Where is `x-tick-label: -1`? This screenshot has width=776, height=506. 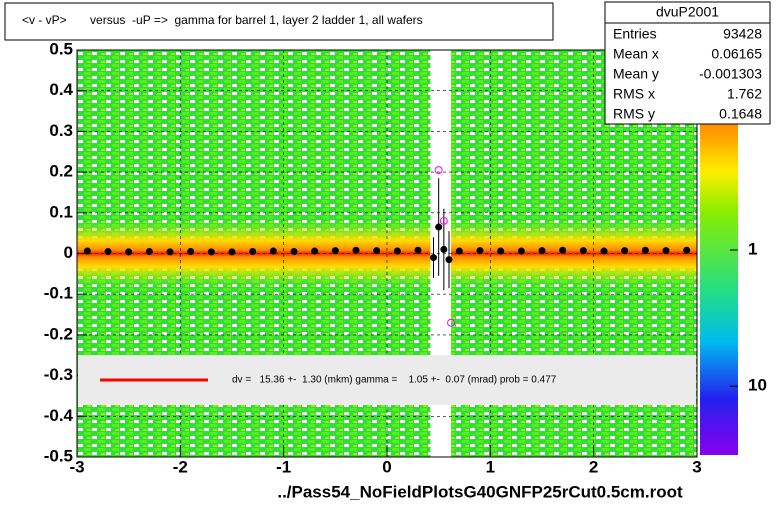 x-tick-label: -1 is located at coordinates (283, 466).